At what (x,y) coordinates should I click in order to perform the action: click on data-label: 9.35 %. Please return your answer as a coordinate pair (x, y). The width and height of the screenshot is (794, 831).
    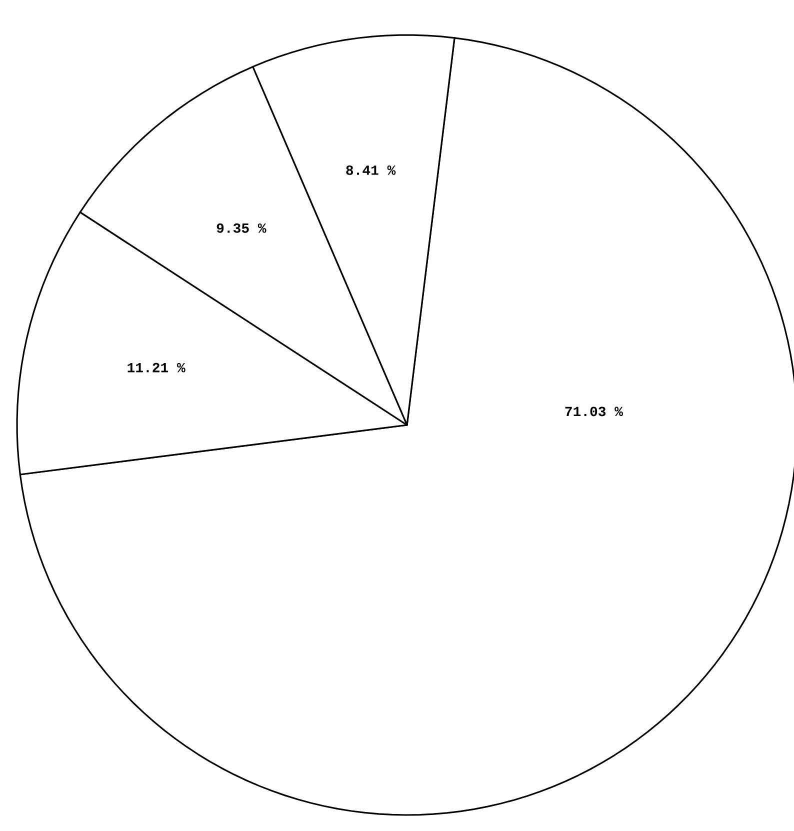
    Looking at the image, I should click on (241, 228).